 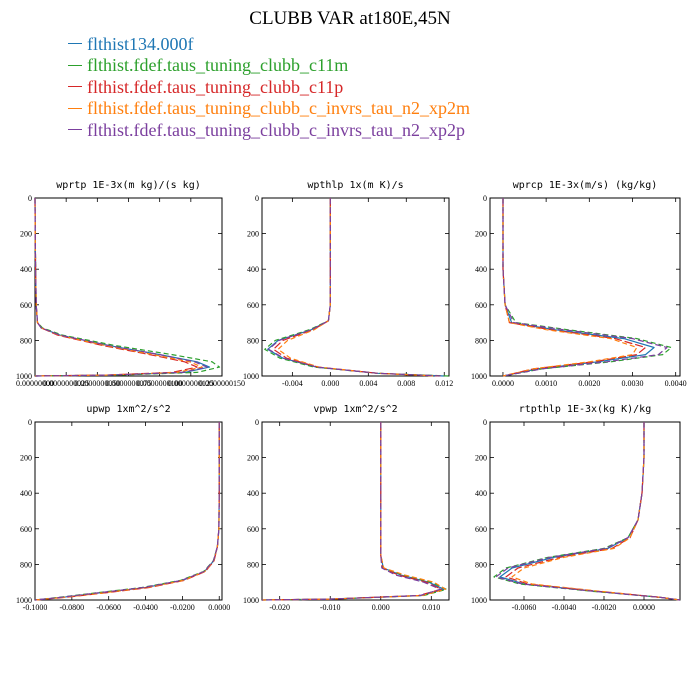 What do you see at coordinates (269, 44) in the screenshot?
I see `legend-item: flthist134.000f` at bounding box center [269, 44].